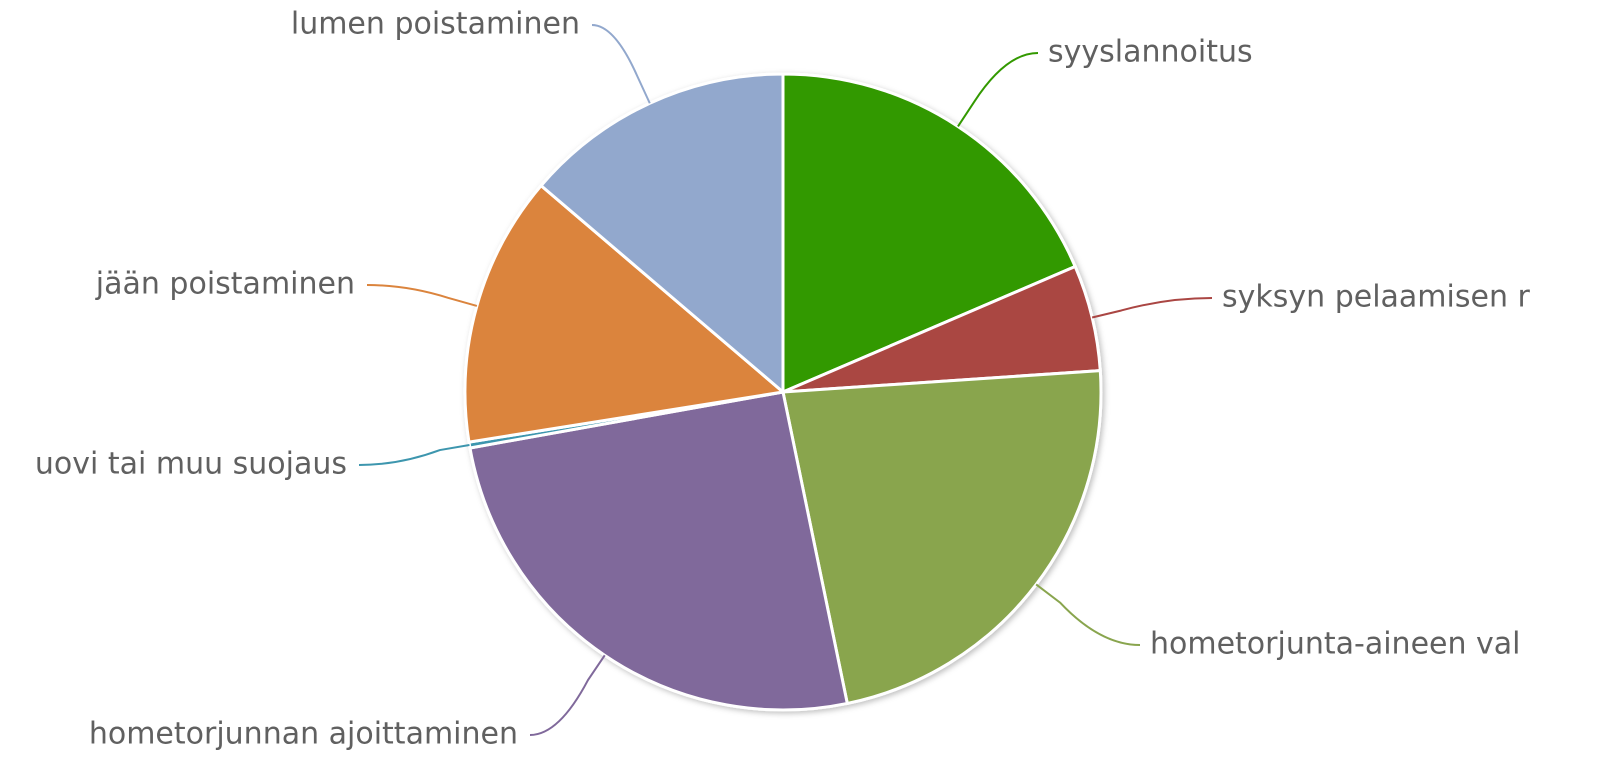 Image resolution: width=1606 pixels, height=772 pixels. What do you see at coordinates (225, 284) in the screenshot?
I see `data-label: jään poistaminen` at bounding box center [225, 284].